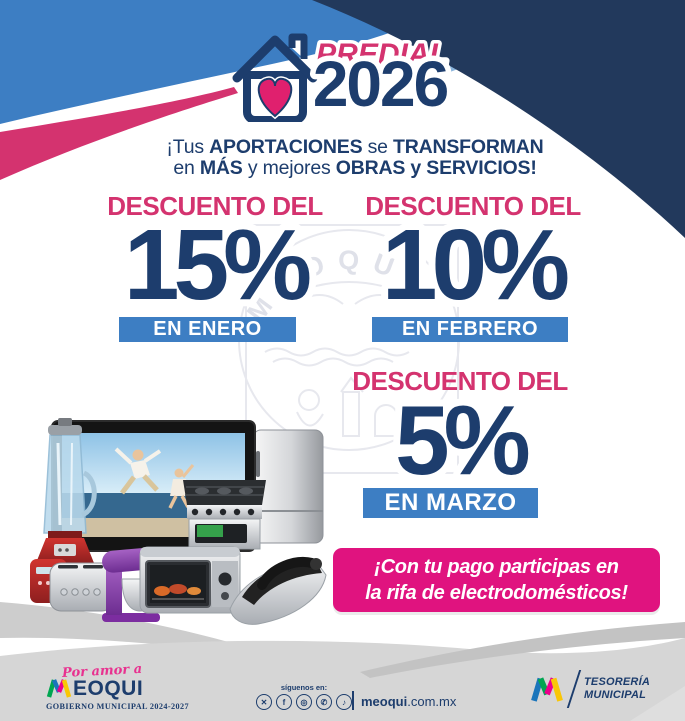 The image size is (685, 721). I want to click on toaster-oven, so click(190, 580).